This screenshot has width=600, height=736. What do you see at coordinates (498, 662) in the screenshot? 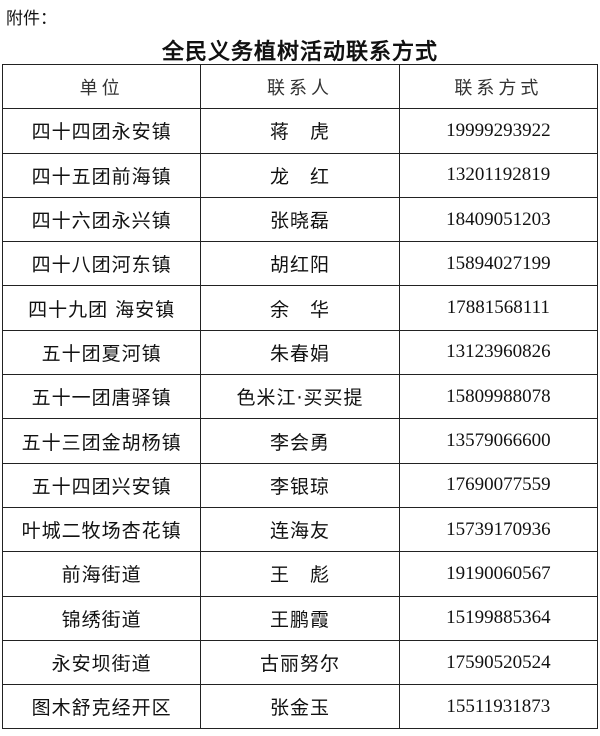
I see `phone-cell: 17590520524` at bounding box center [498, 662].